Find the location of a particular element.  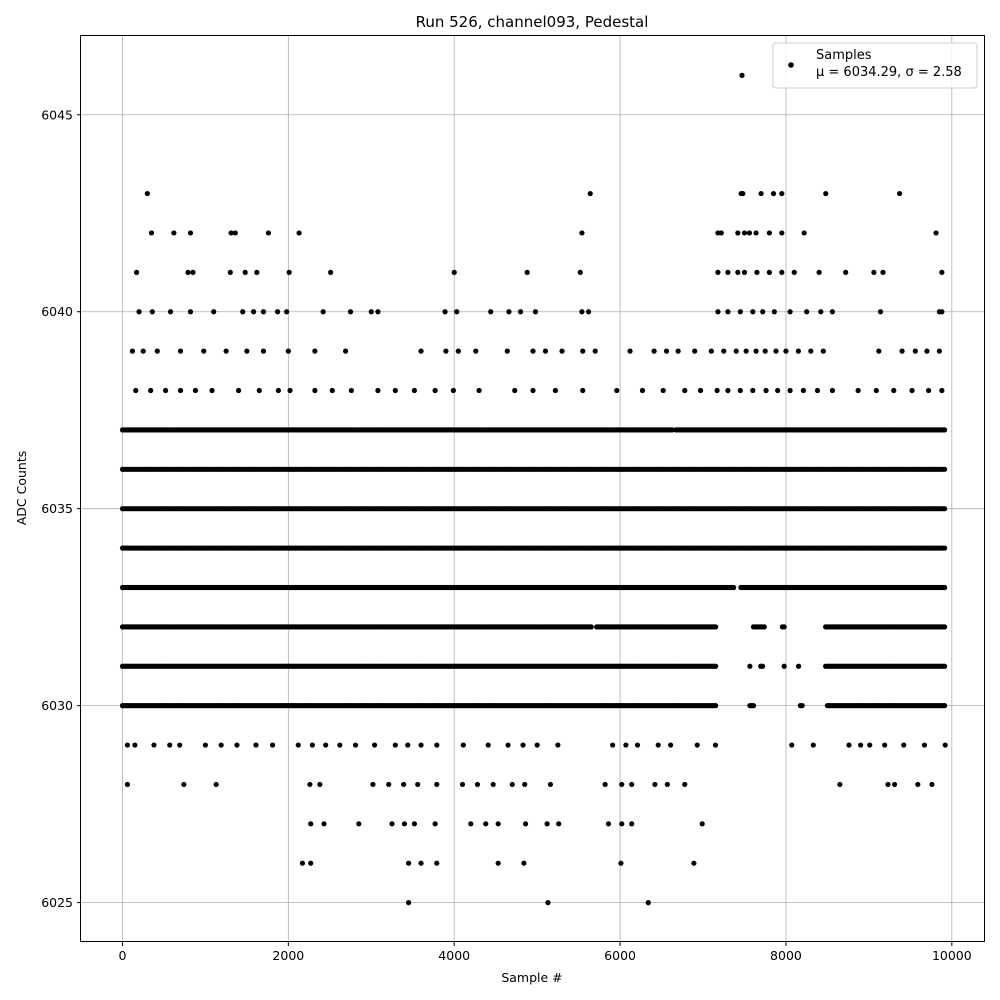

legend-box is located at coordinates (875, 65).